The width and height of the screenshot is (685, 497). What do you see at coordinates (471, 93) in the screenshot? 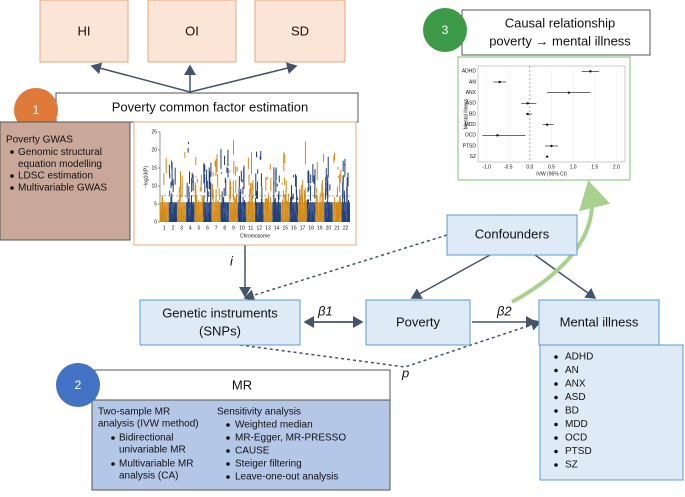
I see `y-tick-label: ANX` at bounding box center [471, 93].